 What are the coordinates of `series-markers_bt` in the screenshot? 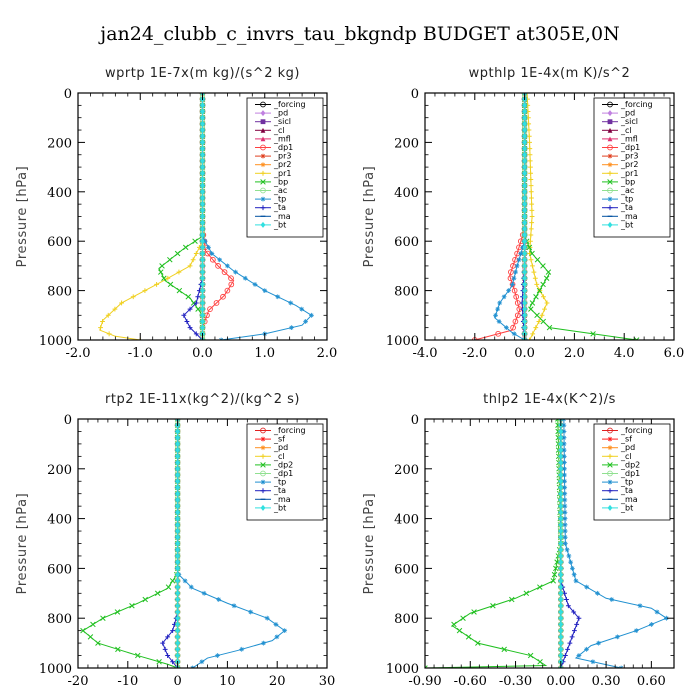 It's located at (202, 216).